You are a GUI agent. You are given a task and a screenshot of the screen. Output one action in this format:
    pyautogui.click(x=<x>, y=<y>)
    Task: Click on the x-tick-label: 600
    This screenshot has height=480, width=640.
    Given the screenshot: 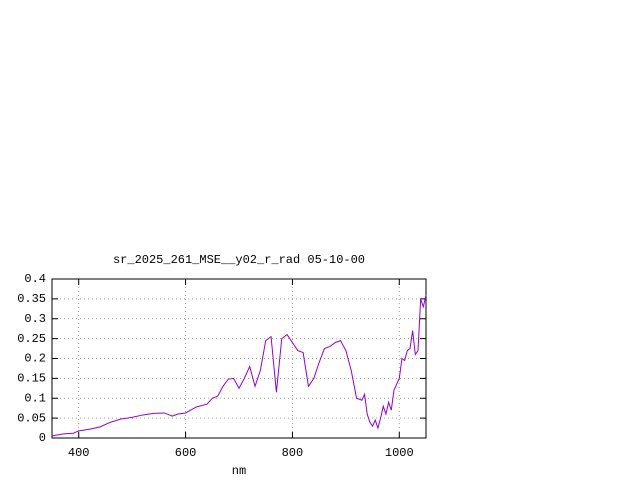 What is the action you would take?
    pyautogui.click(x=186, y=453)
    